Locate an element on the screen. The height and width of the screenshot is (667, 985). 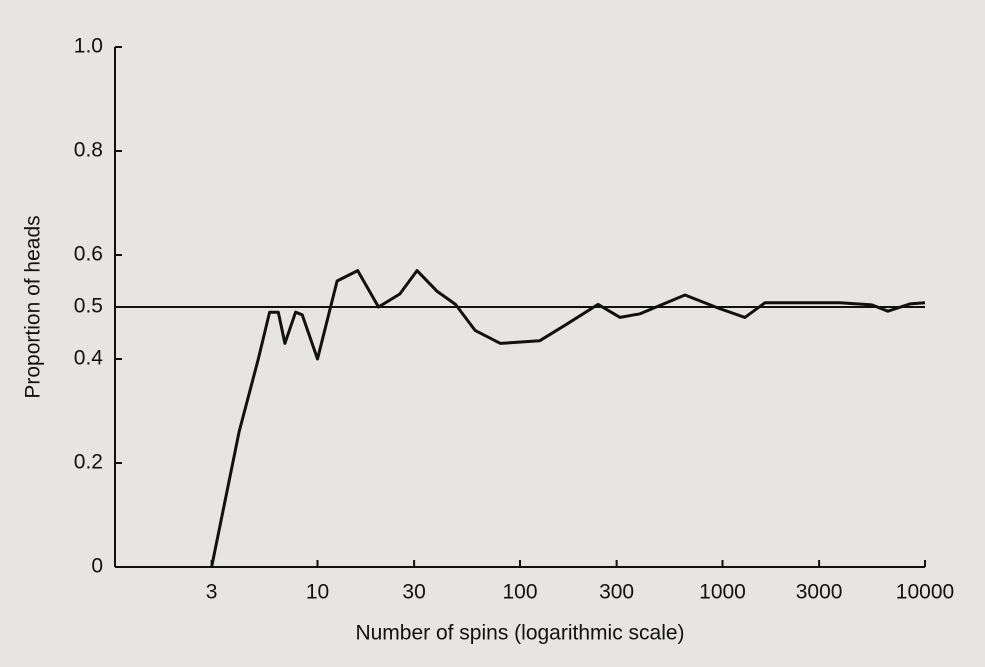
y-tick-label: 1.0 is located at coordinates (88, 46).